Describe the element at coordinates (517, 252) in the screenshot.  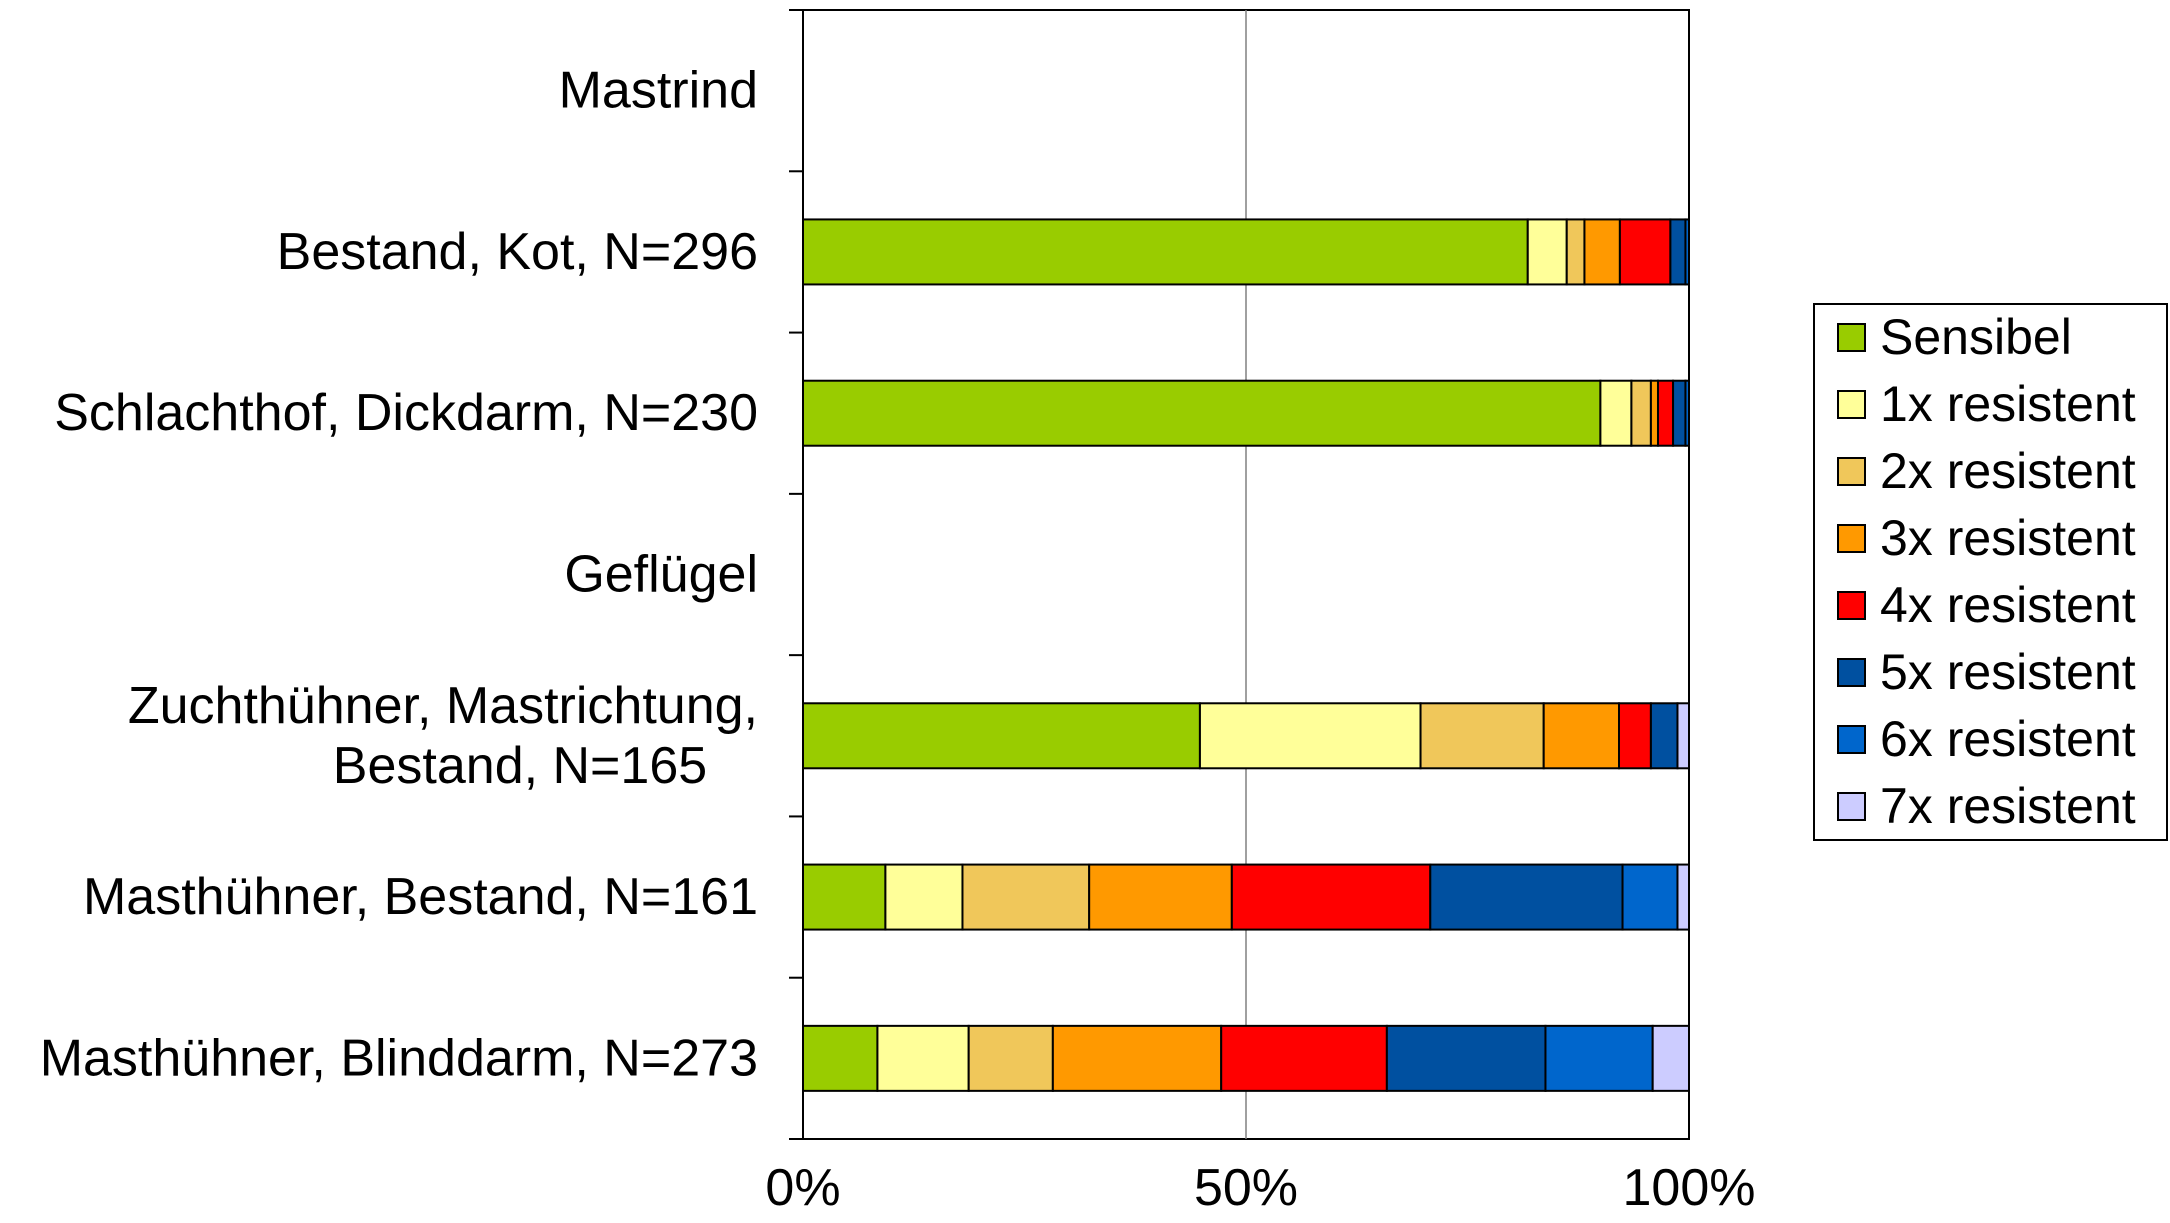
I see `category-label: Bestand, Kot, N=296` at that location.